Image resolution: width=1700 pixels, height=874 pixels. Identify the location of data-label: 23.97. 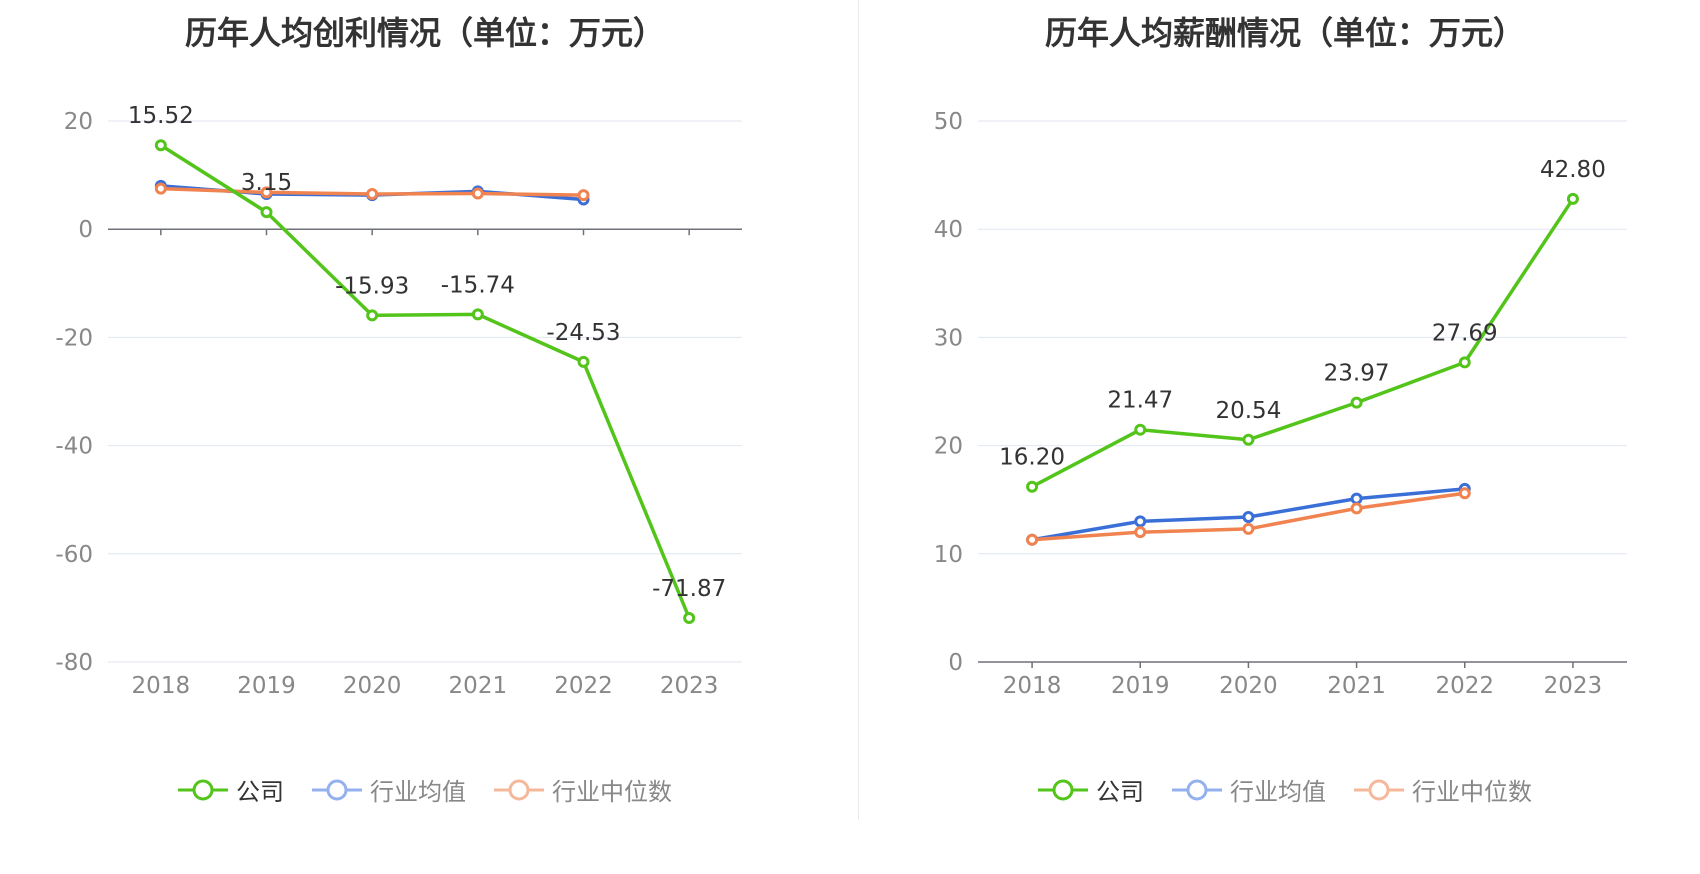
(1357, 374).